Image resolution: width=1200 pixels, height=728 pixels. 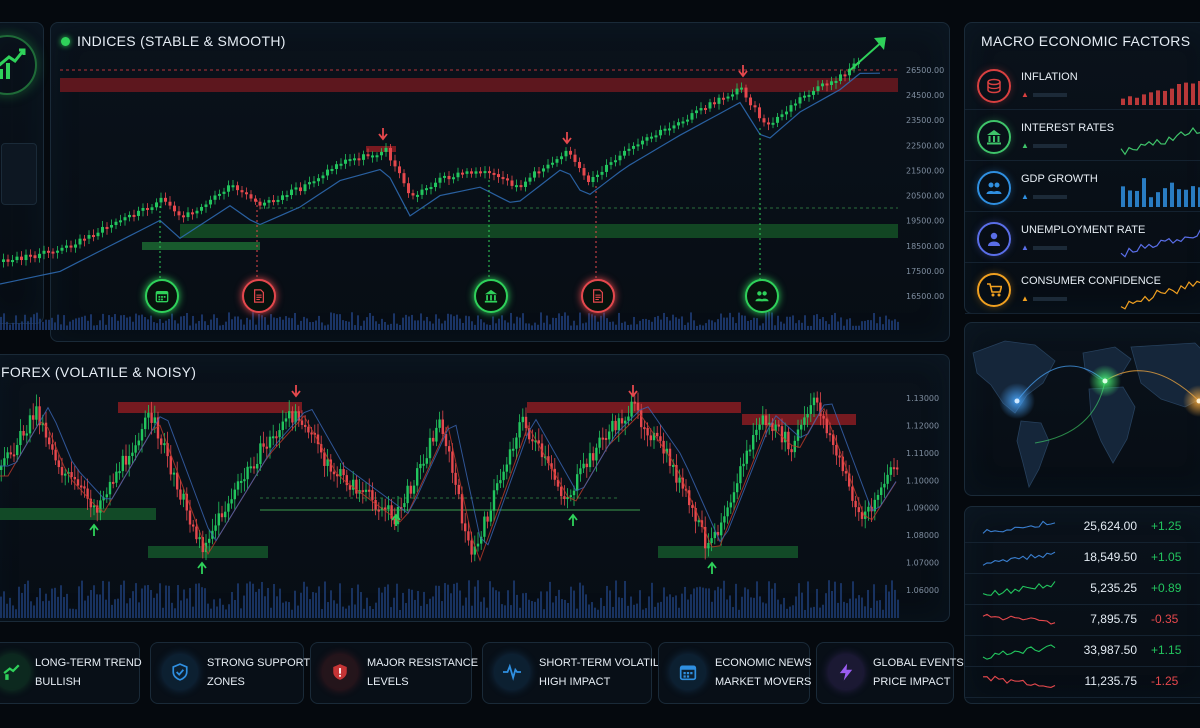 What do you see at coordinates (78, 514) in the screenshot?
I see `forex-support-band` at bounding box center [78, 514].